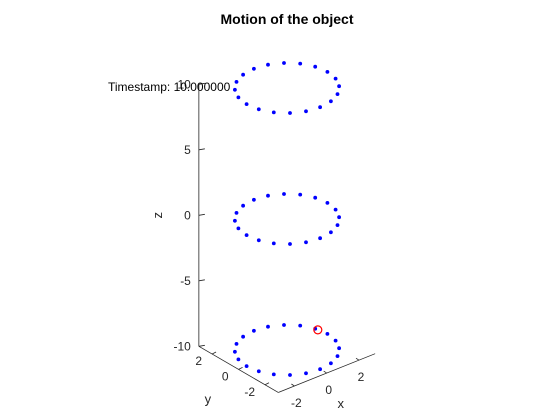 The image size is (560, 420). Describe the element at coordinates (249, 392) in the screenshot. I see `y-tick-label: -2` at that location.